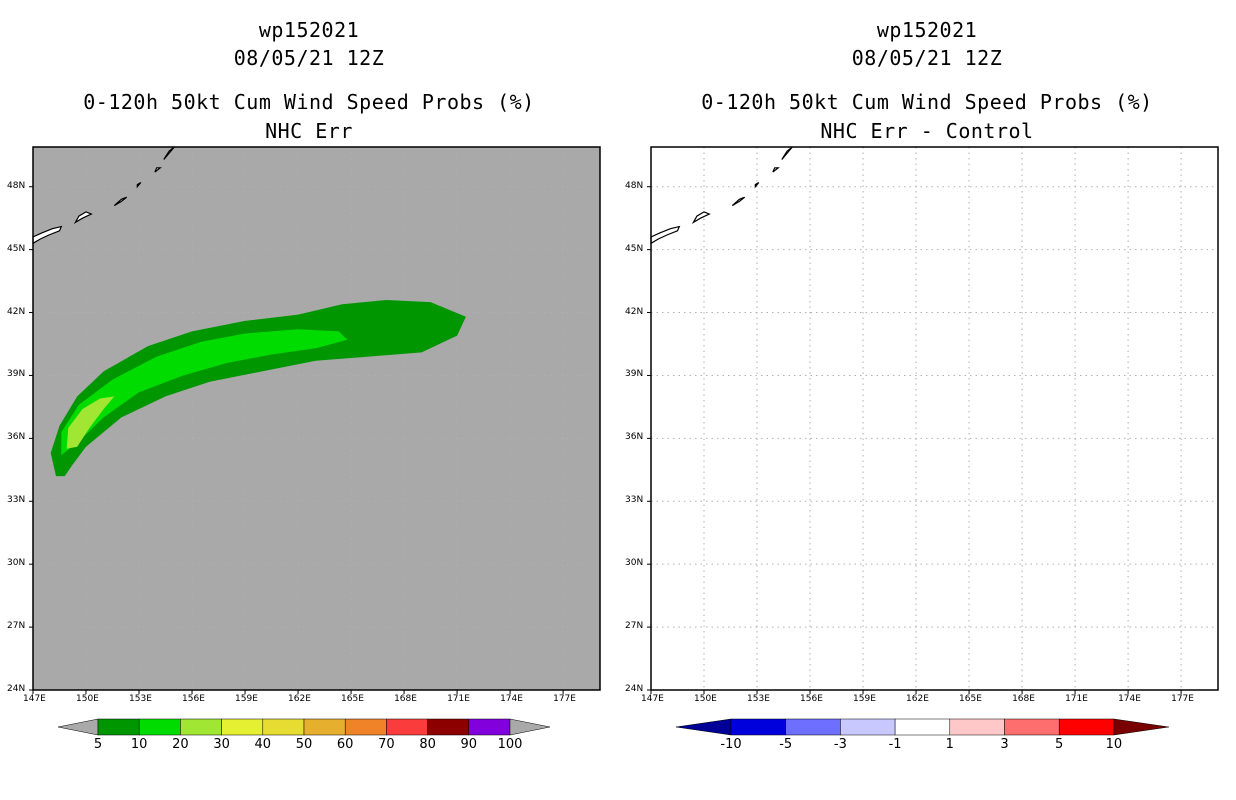  Describe the element at coordinates (1004, 744) in the screenshot. I see `right-colorbar-label: 3` at that location.